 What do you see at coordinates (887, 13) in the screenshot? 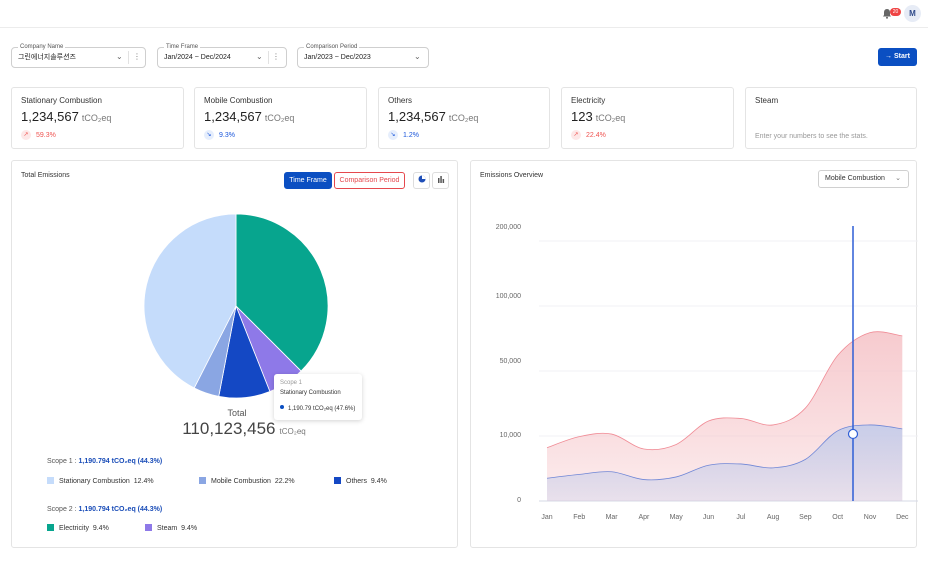
I see `bell-icon` at bounding box center [887, 13].